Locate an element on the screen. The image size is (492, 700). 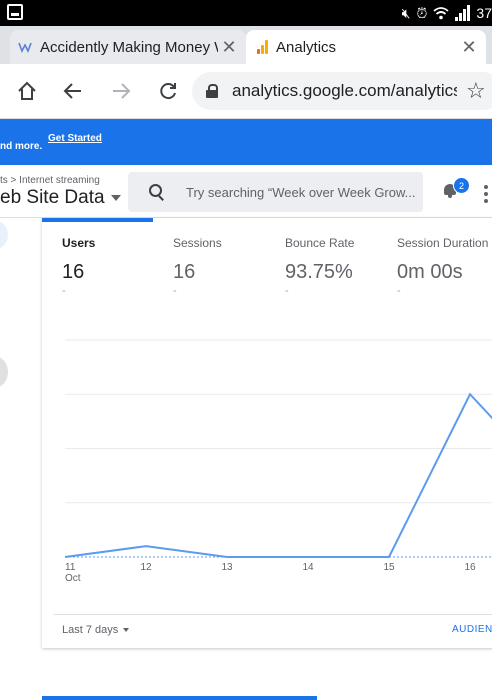
forward-arrow-icon is located at coordinates (122, 91).